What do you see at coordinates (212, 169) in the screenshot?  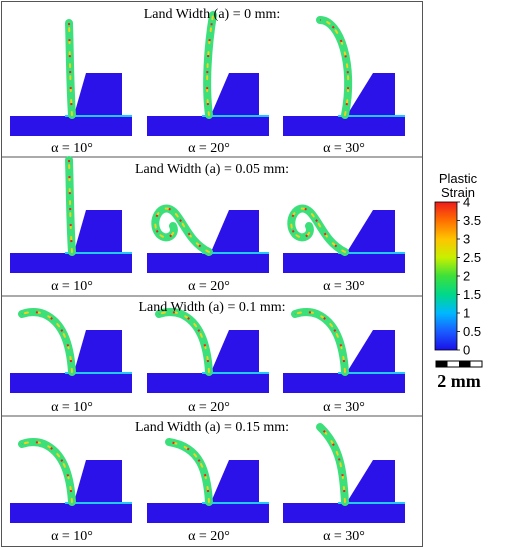 I see `panel-title: Land Width (a) = 0.05 mm:` at bounding box center [212, 169].